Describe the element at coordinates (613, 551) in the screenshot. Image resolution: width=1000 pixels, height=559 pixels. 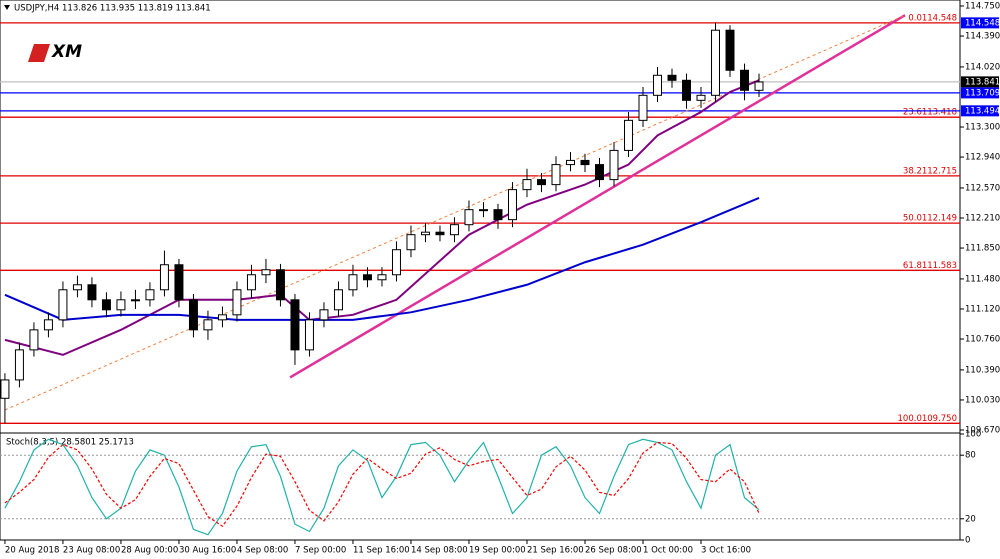
I see `x-tick-label: 26 Sep 08:00` at that location.